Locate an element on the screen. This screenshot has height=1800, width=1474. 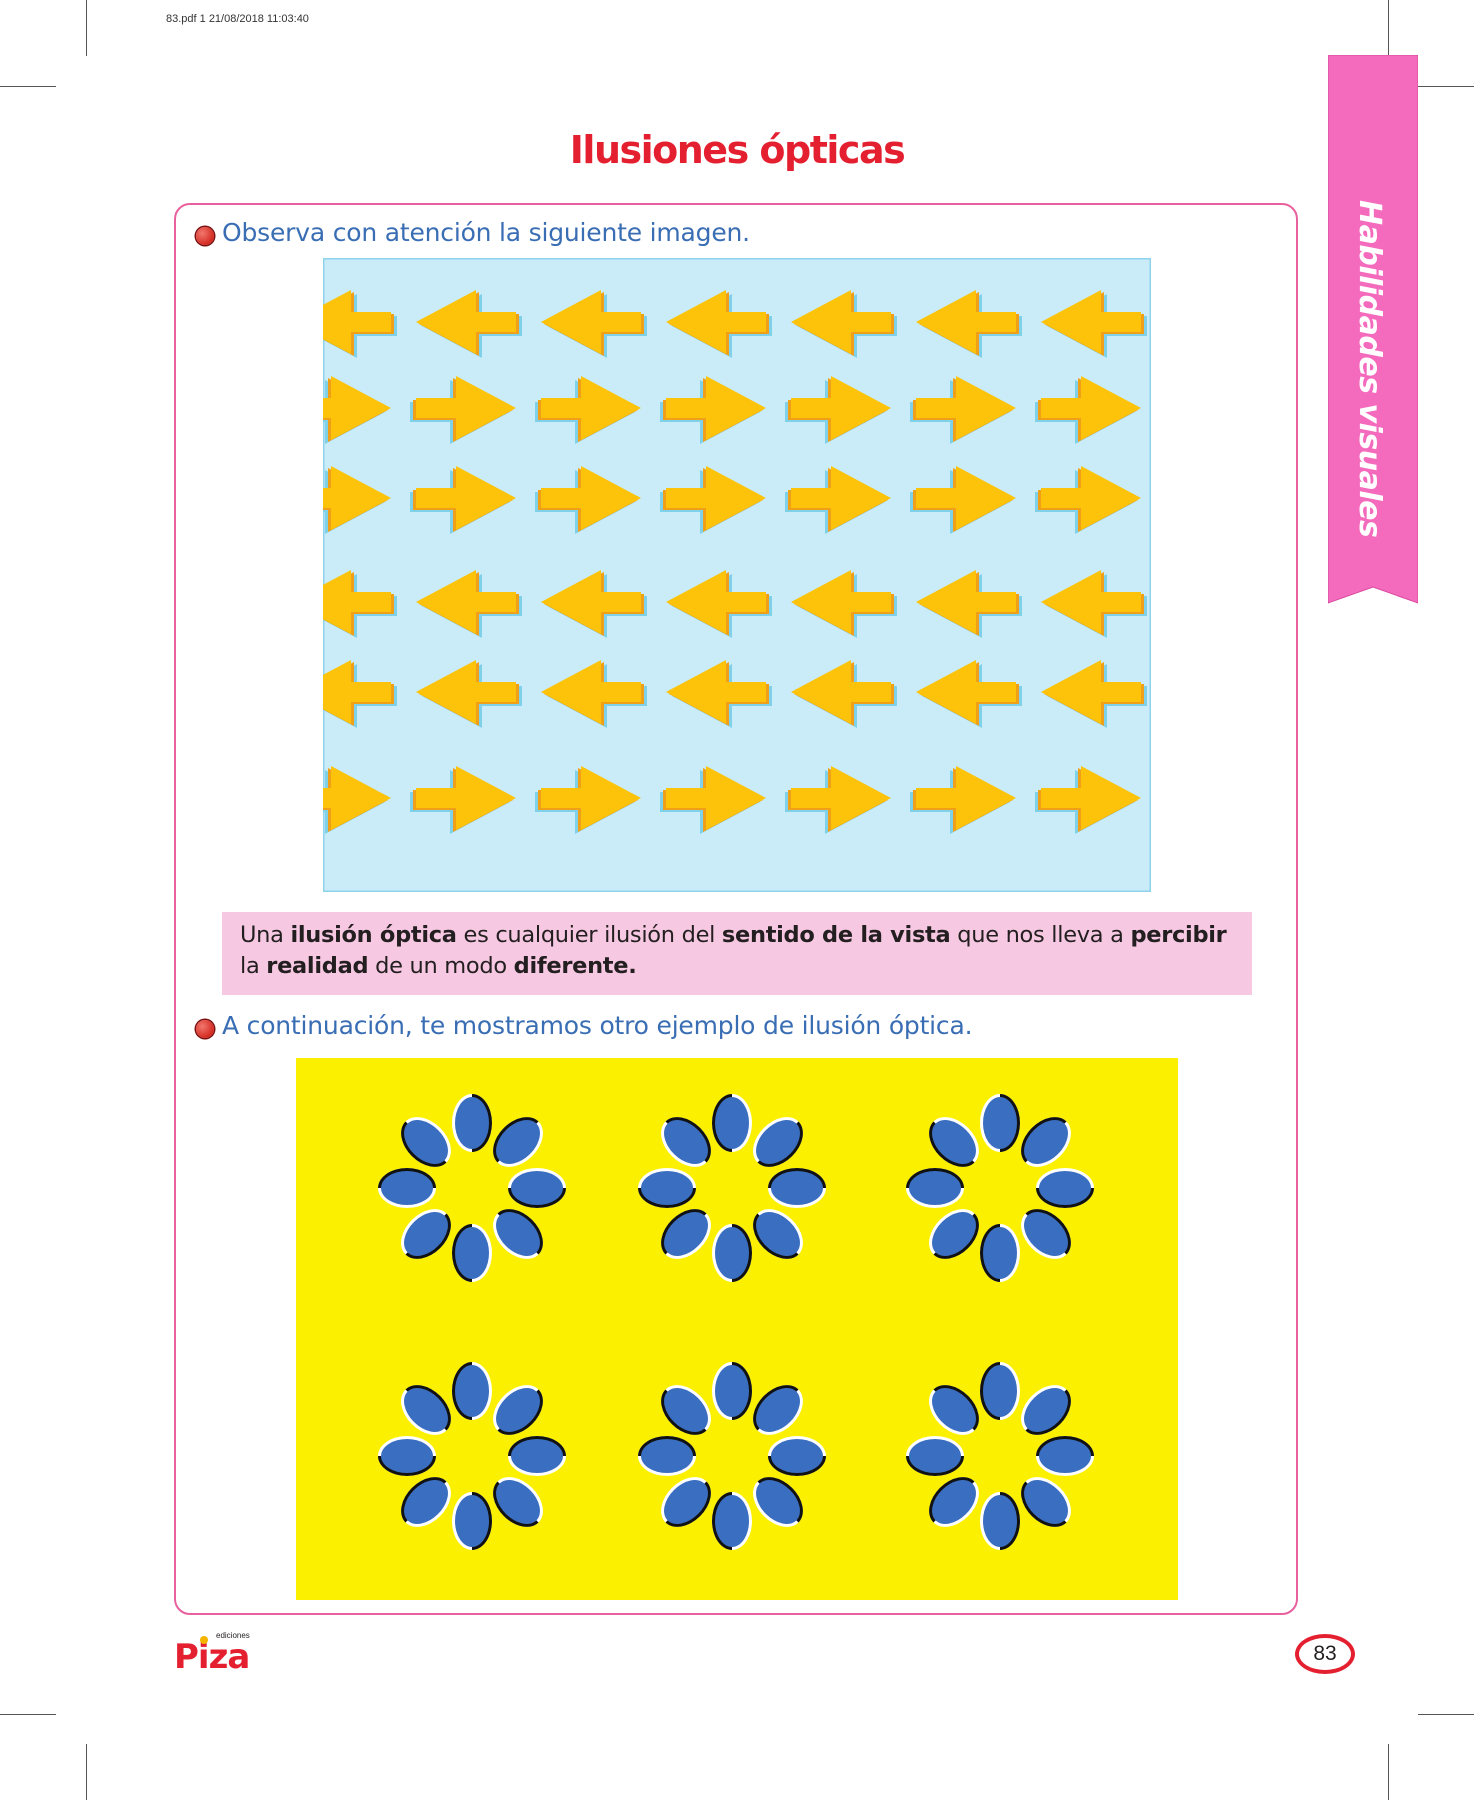
side-tab-label: Habilidades visuales is located at coordinates (1369, 369).